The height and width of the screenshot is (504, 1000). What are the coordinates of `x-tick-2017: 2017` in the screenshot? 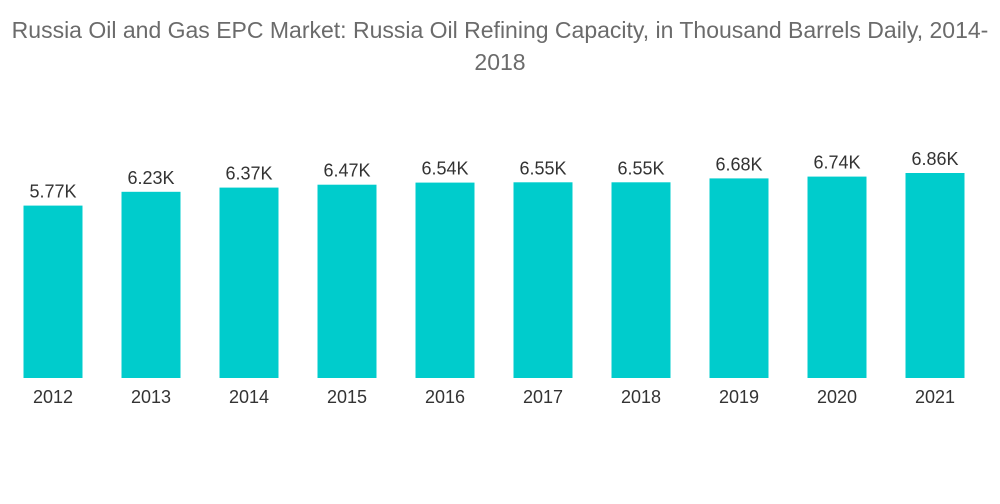 It's located at (543, 397).